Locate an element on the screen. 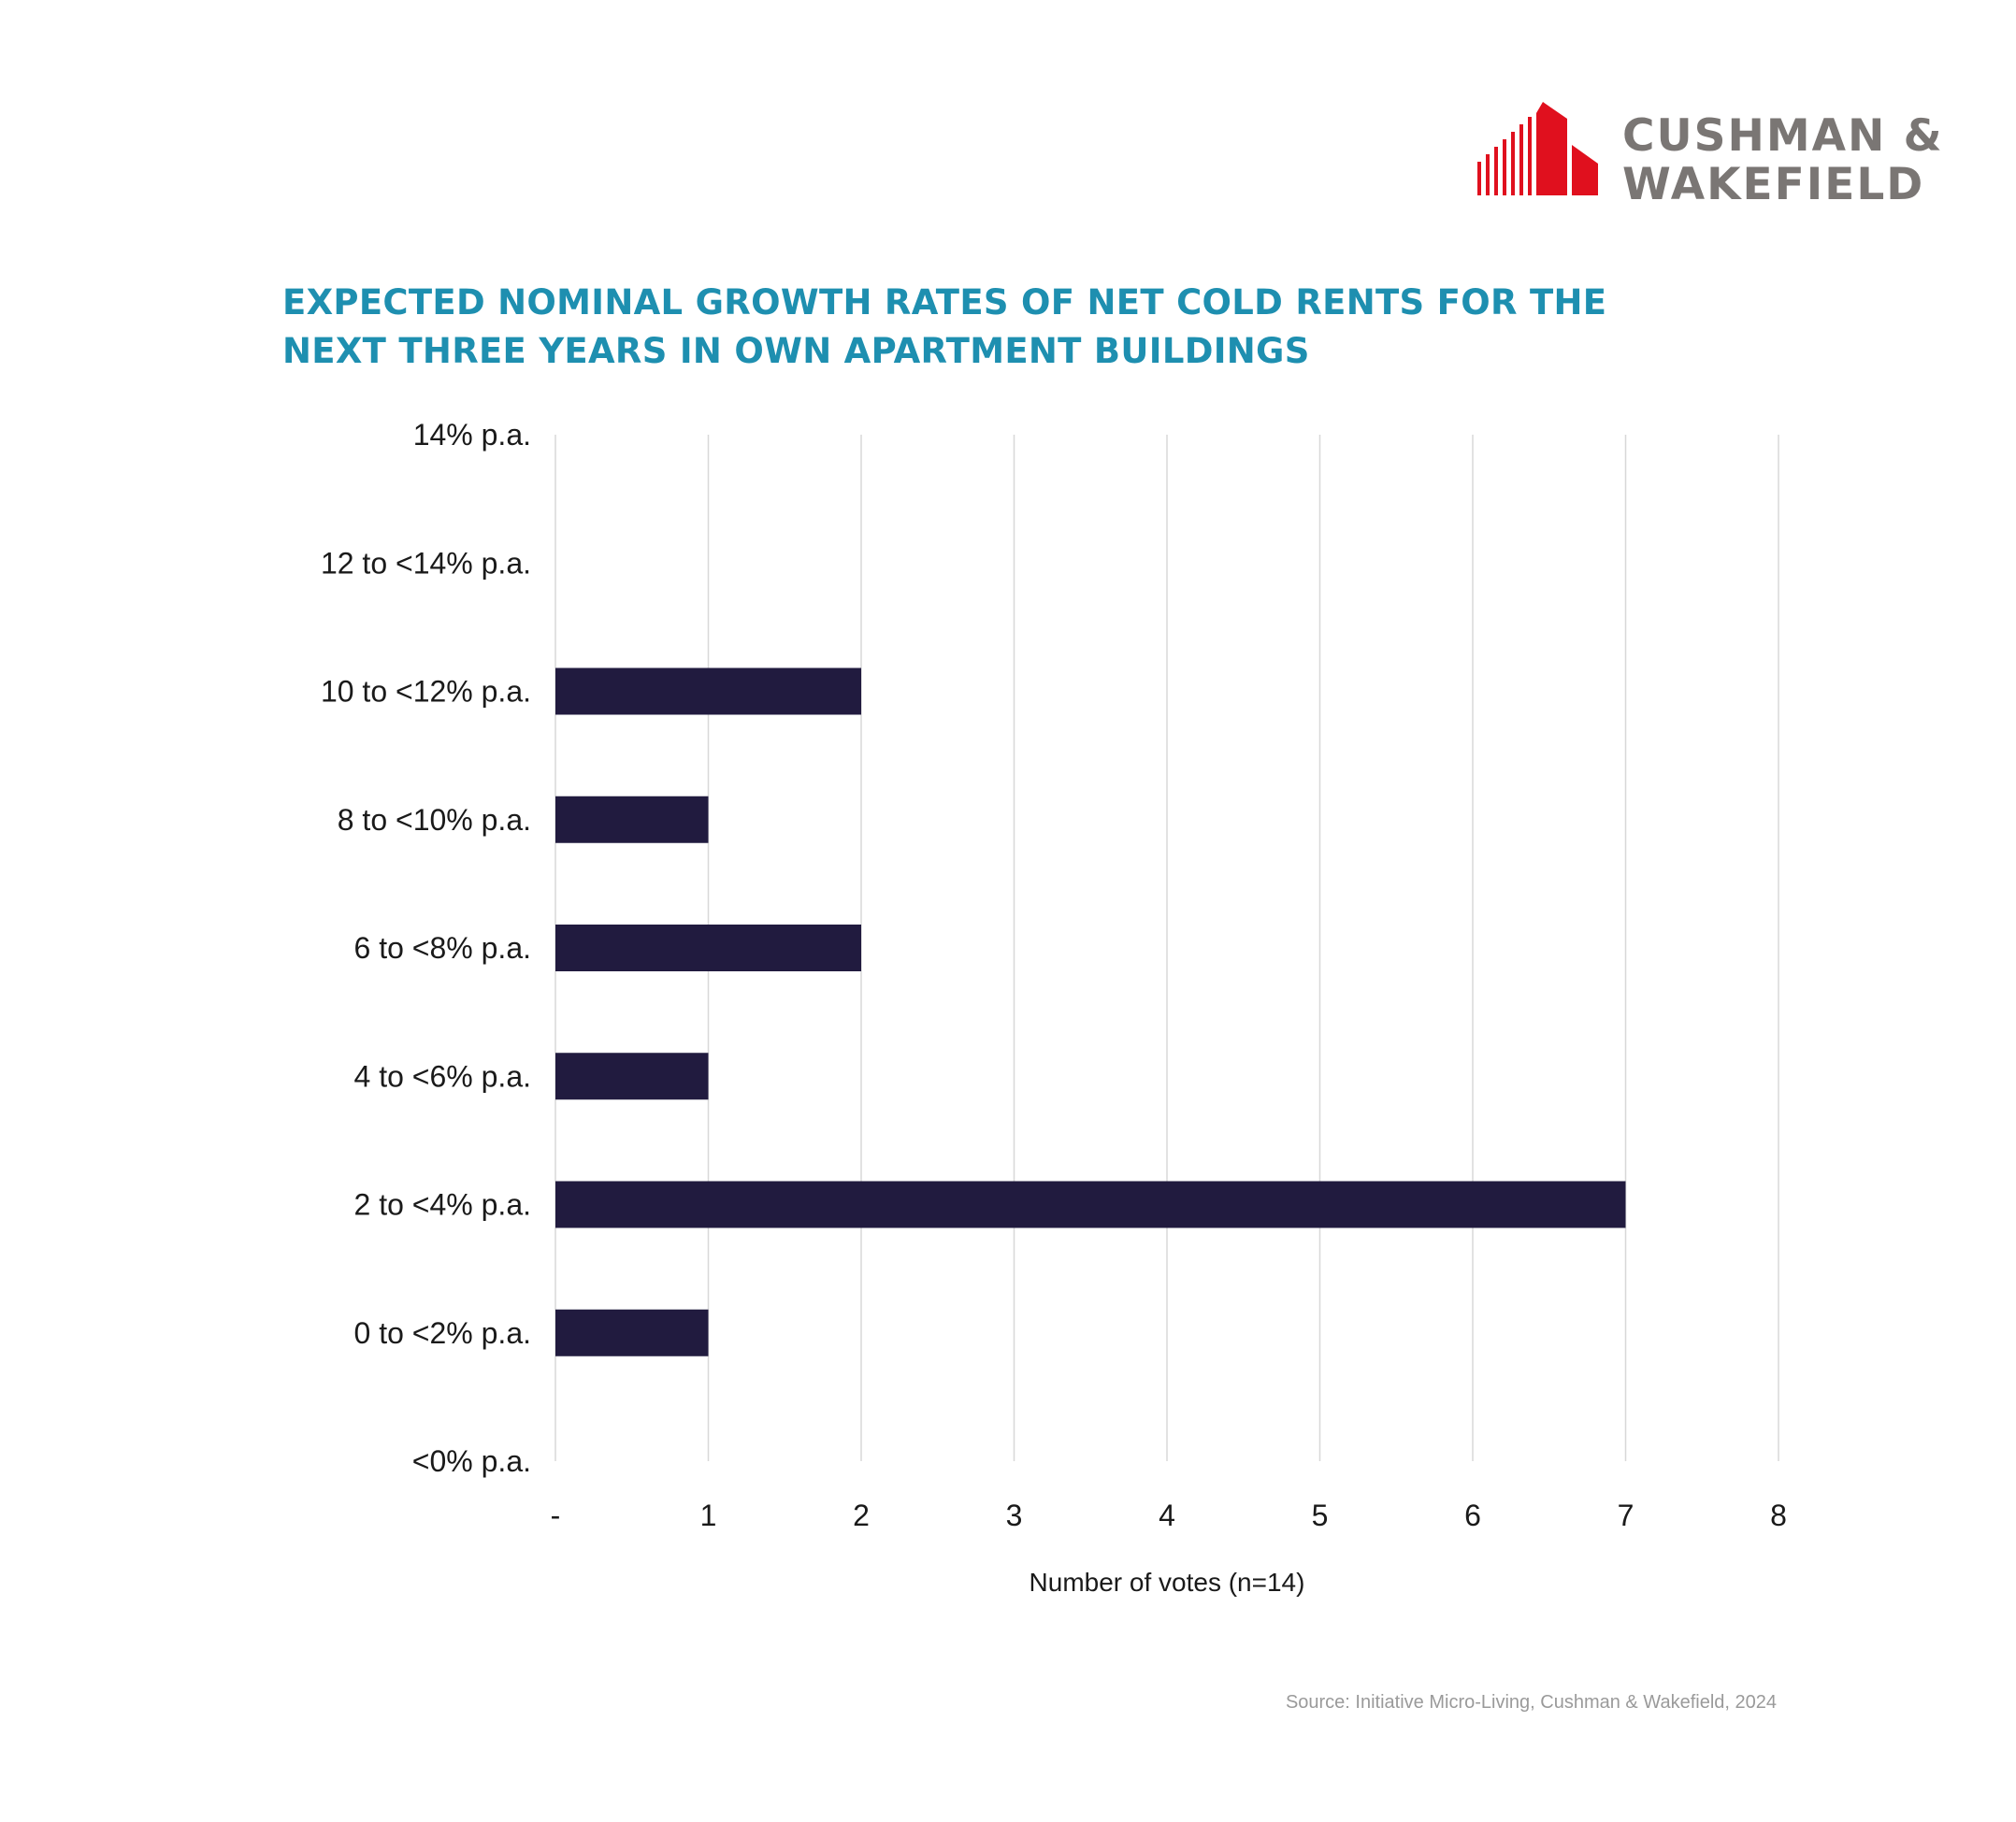 Image resolution: width=2016 pixels, height=1822 pixels. category-label: 12 to <14% p.a. is located at coordinates (426, 563).